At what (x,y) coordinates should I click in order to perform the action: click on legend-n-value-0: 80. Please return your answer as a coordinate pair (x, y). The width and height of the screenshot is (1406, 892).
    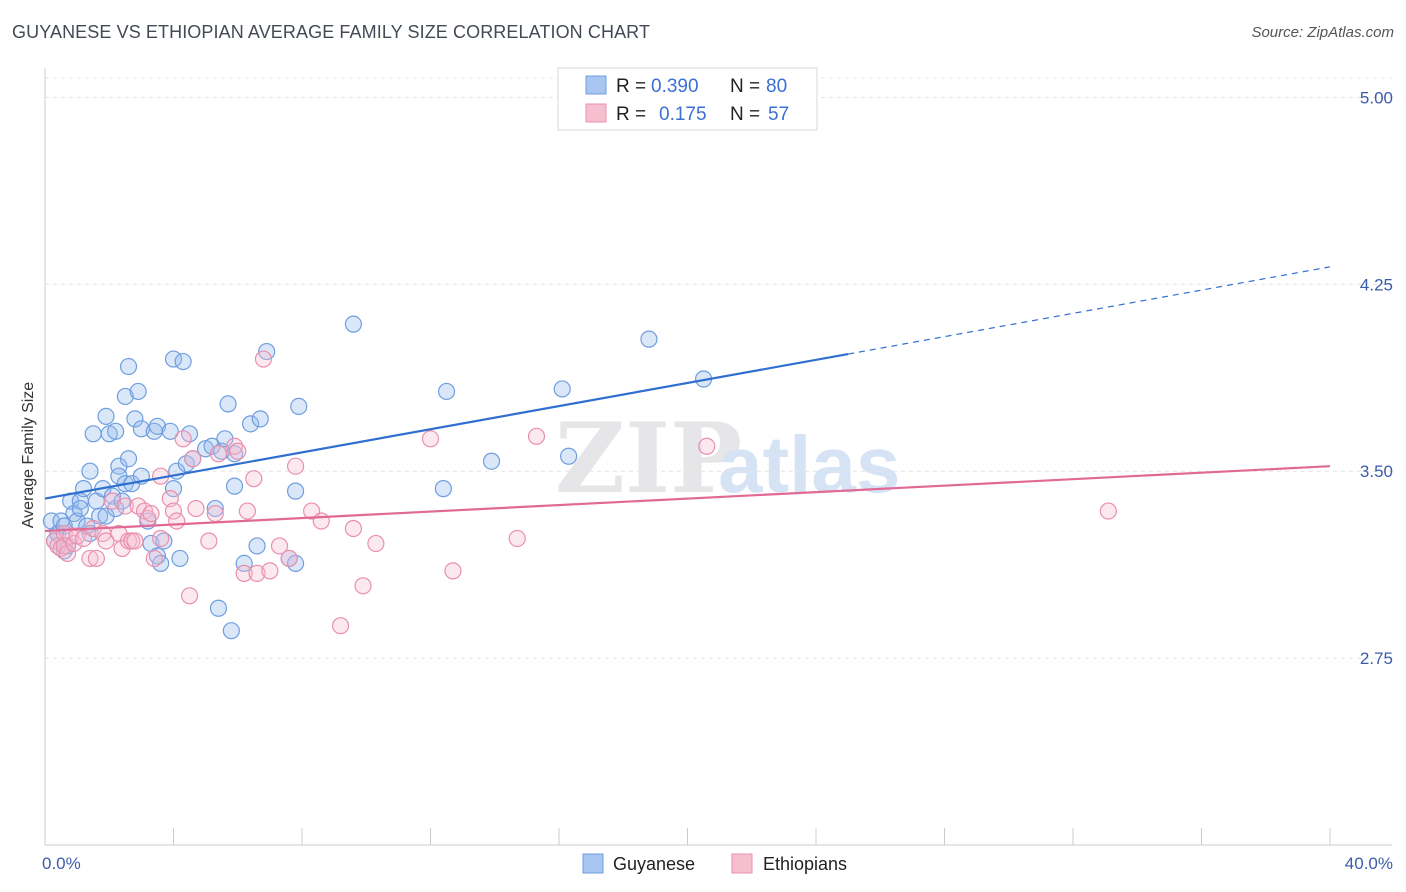
    Looking at the image, I should click on (776, 86).